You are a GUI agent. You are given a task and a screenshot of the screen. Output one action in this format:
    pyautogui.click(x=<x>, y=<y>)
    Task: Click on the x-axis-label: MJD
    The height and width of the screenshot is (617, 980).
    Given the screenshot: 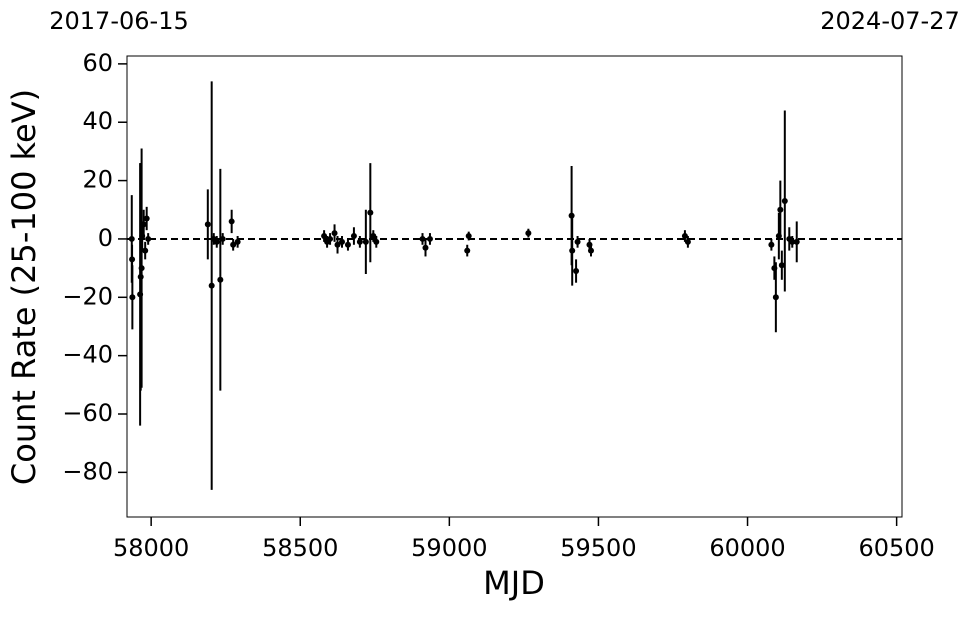 What is the action you would take?
    pyautogui.click(x=514, y=583)
    